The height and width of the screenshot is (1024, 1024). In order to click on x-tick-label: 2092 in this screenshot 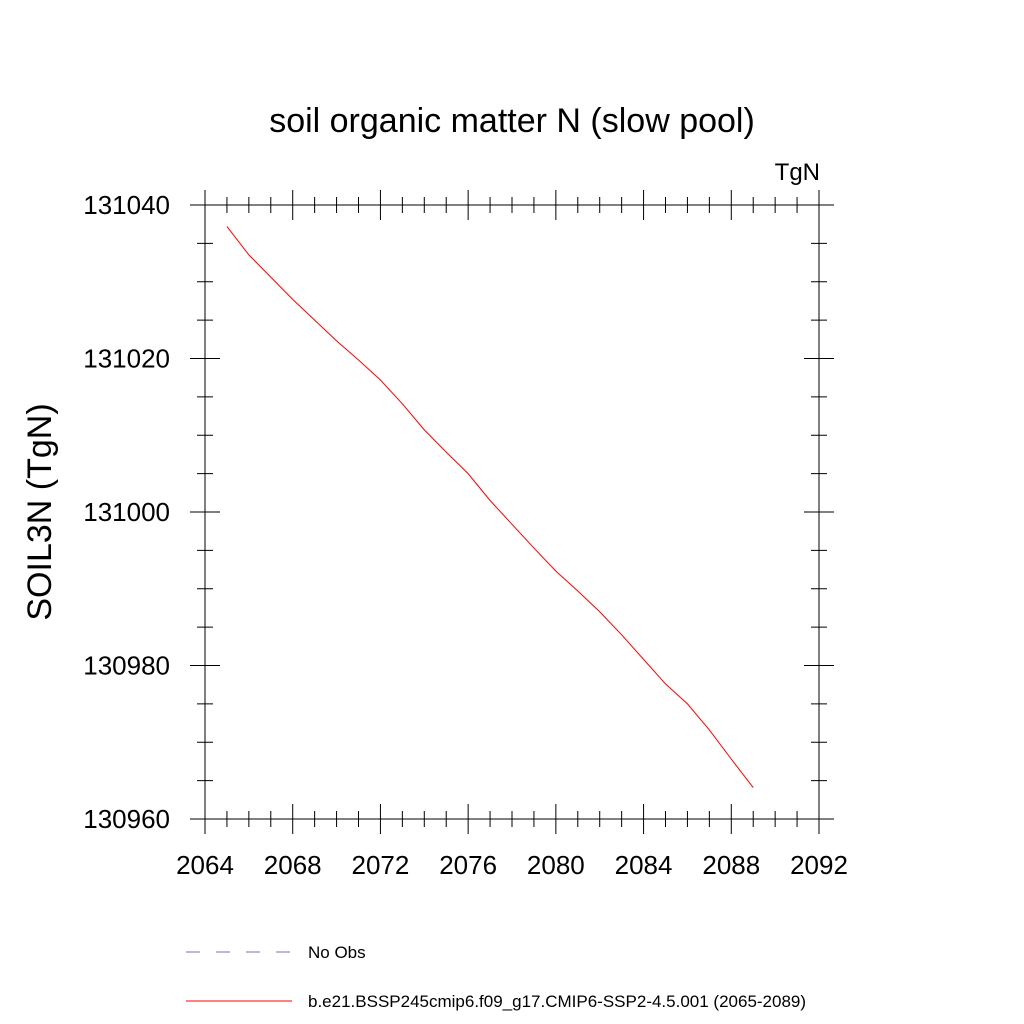, I will do `click(819, 865)`.